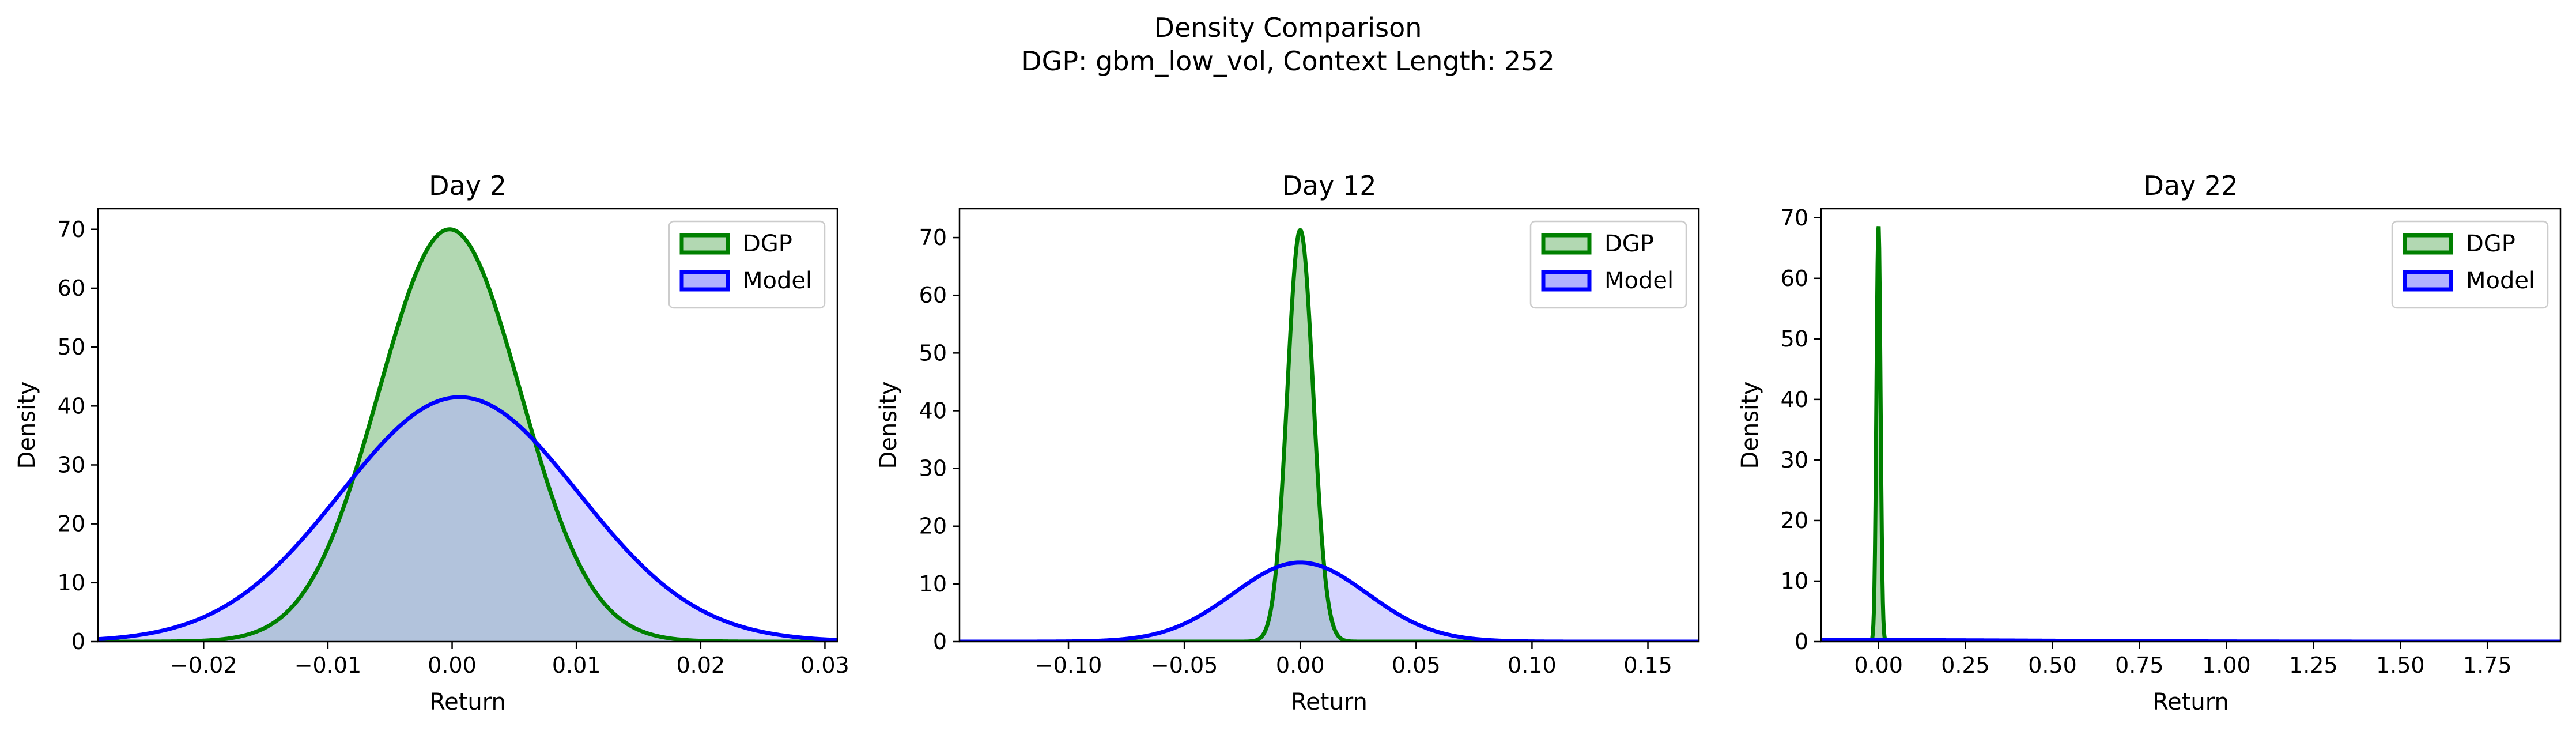 The height and width of the screenshot is (735, 2576). What do you see at coordinates (1288, 27) in the screenshot?
I see `figure-title-line1: Density Comparison` at bounding box center [1288, 27].